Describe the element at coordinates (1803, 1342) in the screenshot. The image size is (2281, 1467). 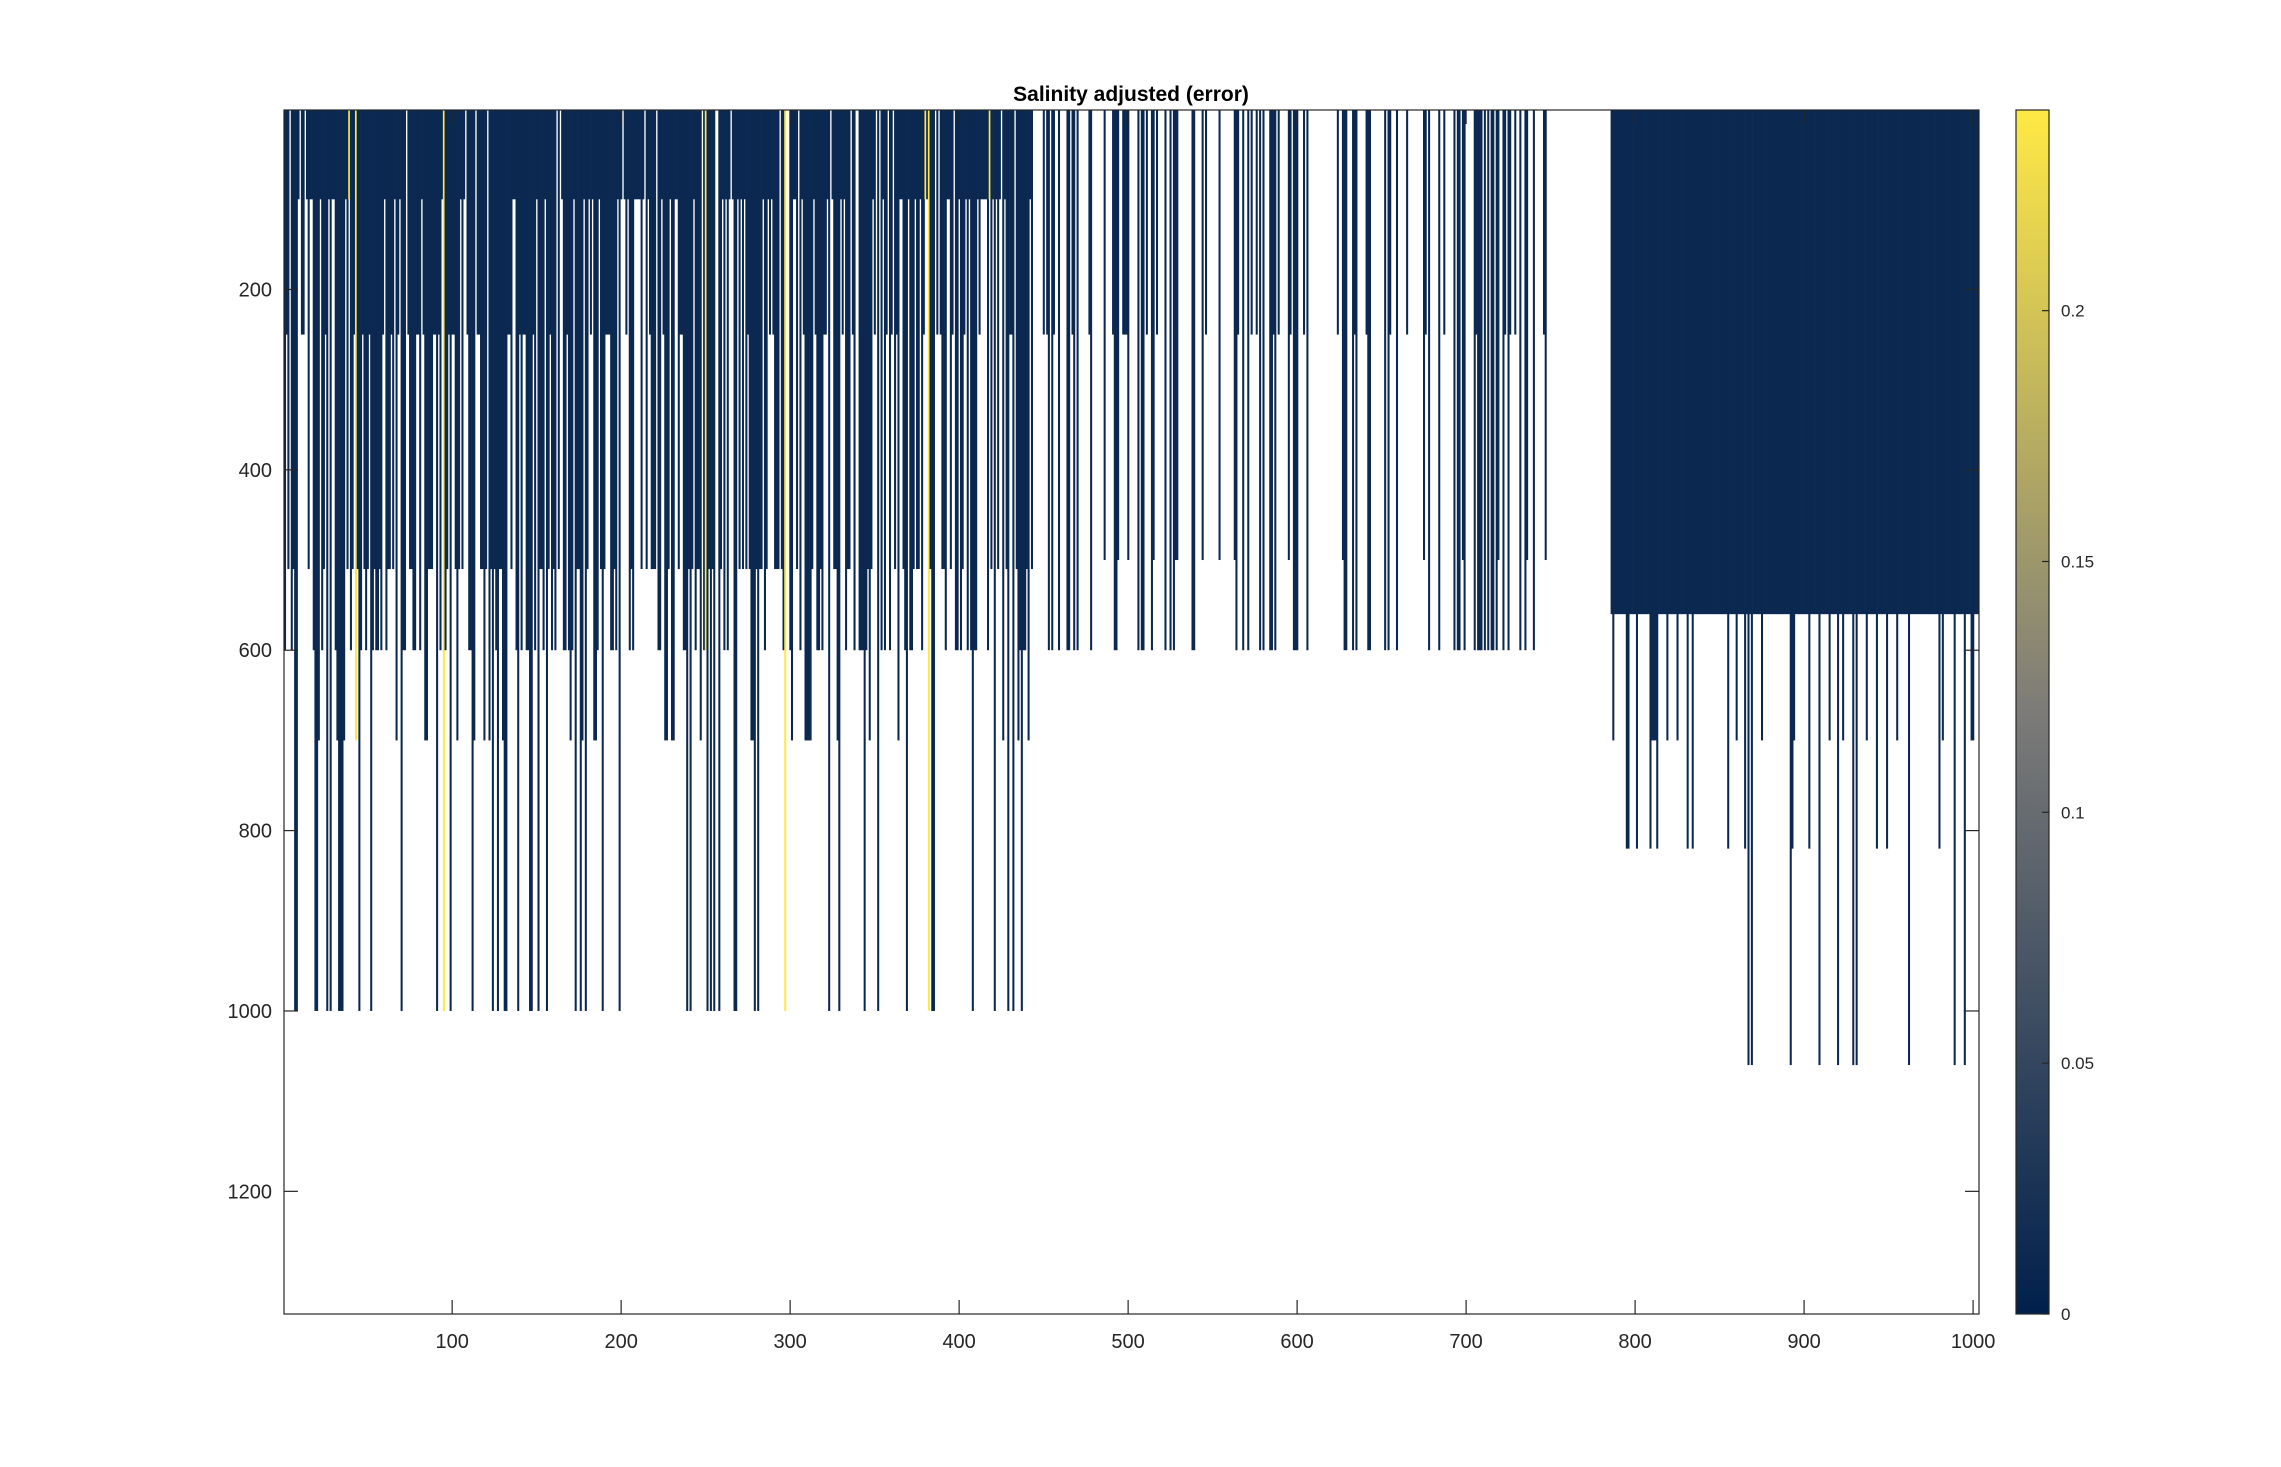
I see `x-tick-label: 900` at that location.